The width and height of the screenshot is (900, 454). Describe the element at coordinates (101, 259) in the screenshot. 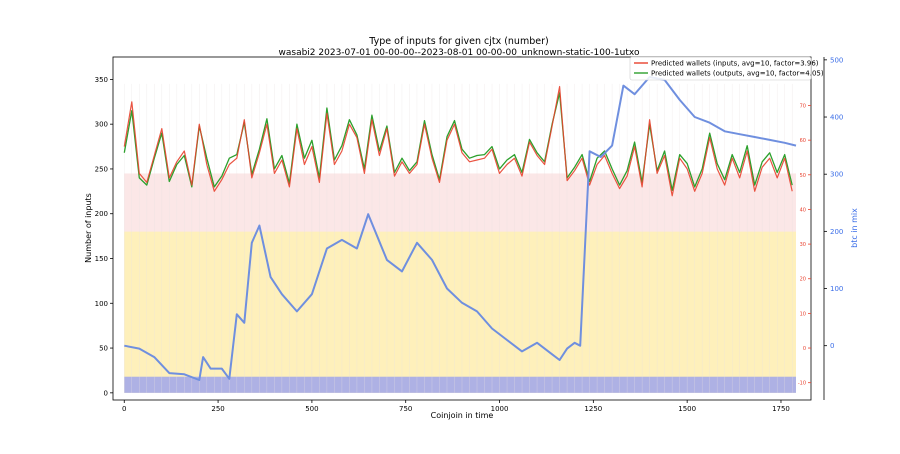

I see `y-tick-label: 150` at that location.